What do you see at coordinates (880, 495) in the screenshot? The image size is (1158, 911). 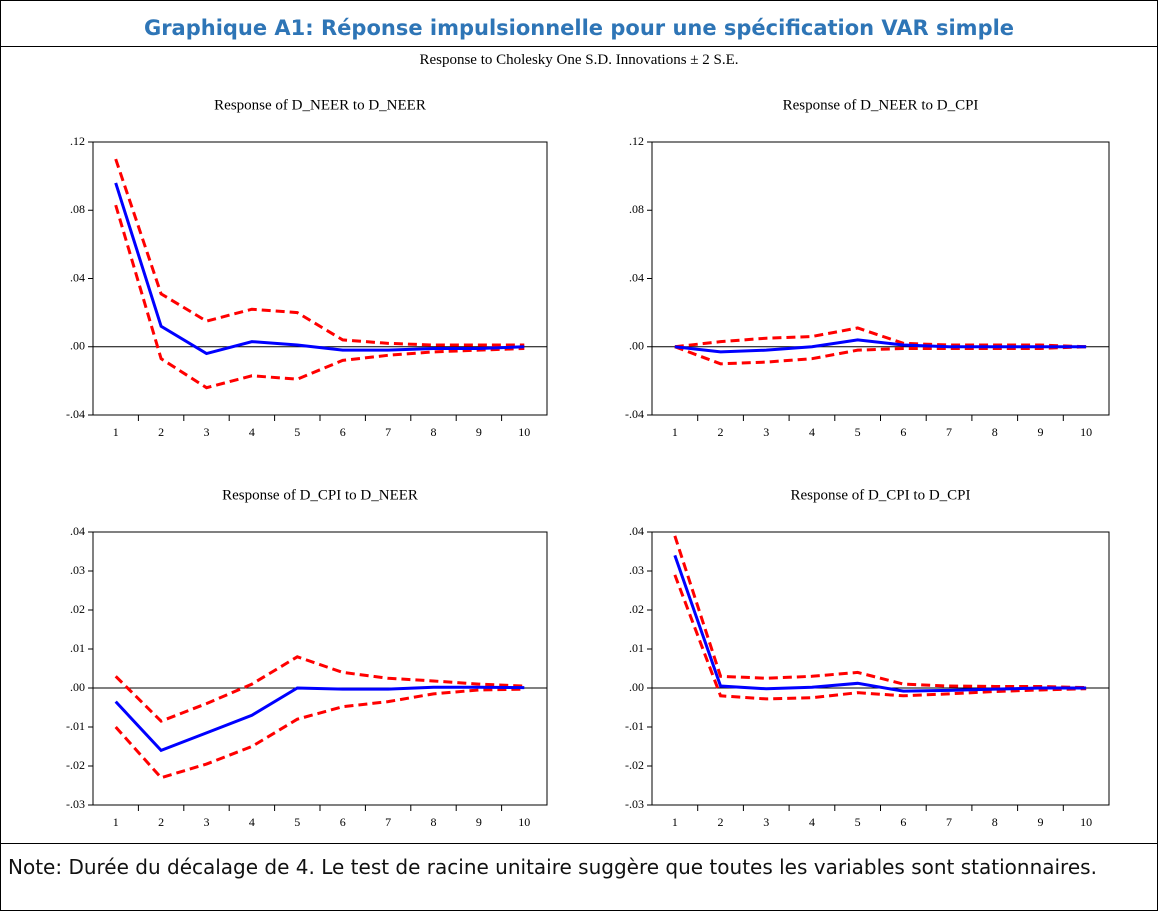 I see `panel-title: Response of D_CPI to D_CPI` at bounding box center [880, 495].